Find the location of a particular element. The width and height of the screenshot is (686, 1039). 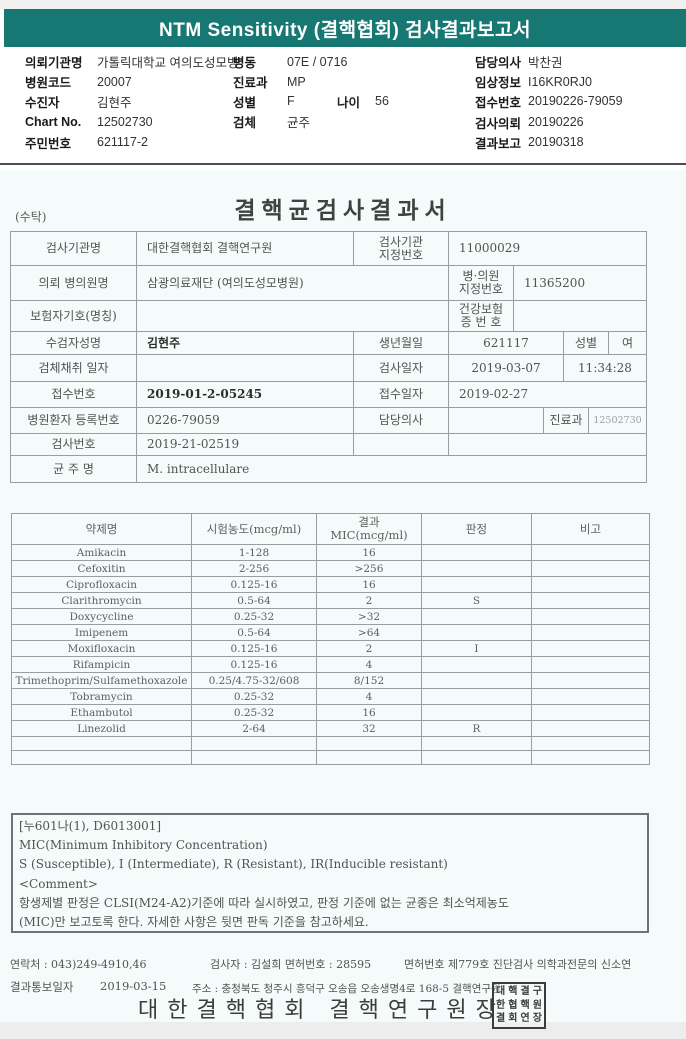

form-value: 2019-02-27 is located at coordinates (547, 394).